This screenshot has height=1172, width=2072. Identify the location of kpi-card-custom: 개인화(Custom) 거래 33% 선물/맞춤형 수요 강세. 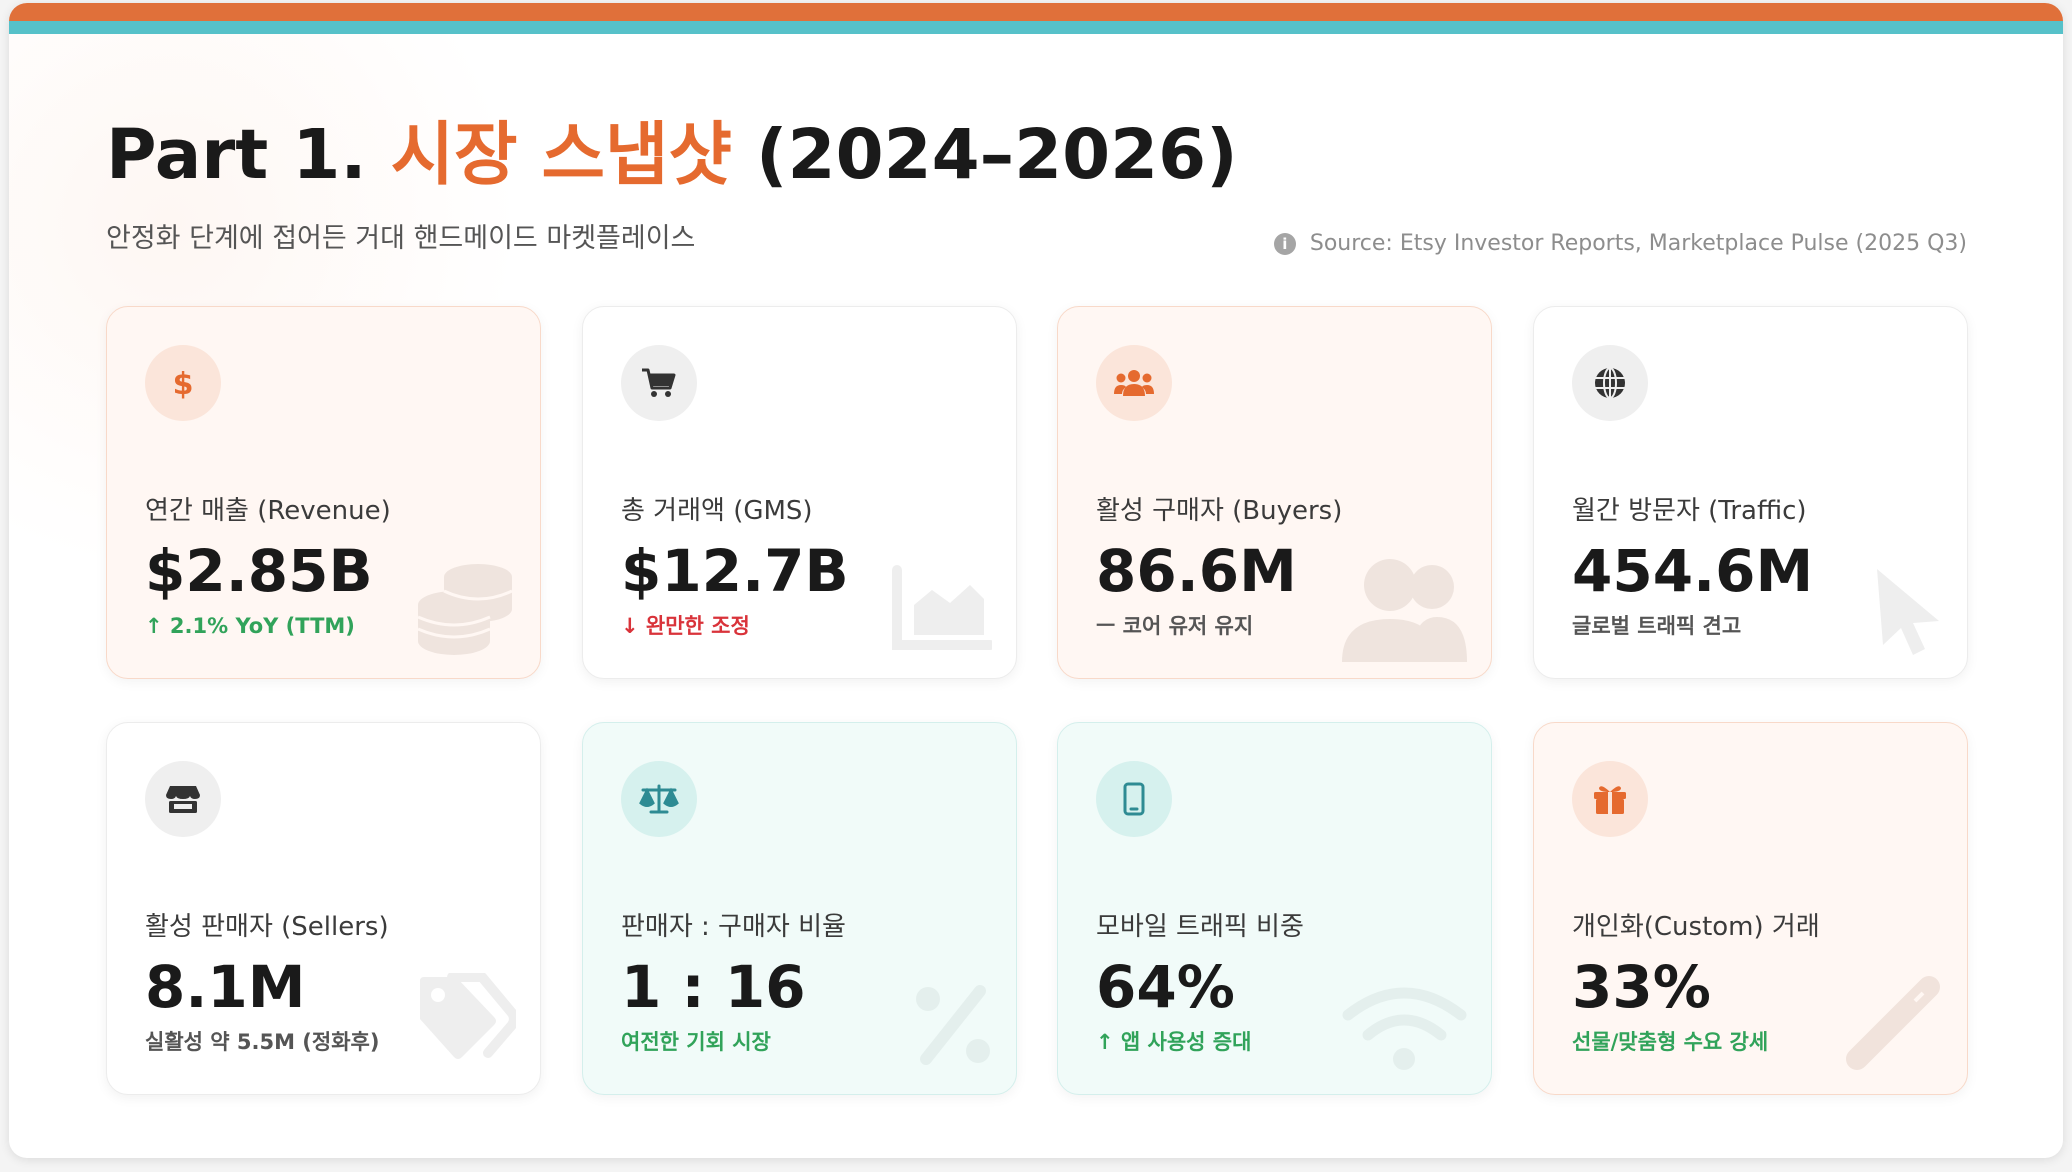
(1750, 908).